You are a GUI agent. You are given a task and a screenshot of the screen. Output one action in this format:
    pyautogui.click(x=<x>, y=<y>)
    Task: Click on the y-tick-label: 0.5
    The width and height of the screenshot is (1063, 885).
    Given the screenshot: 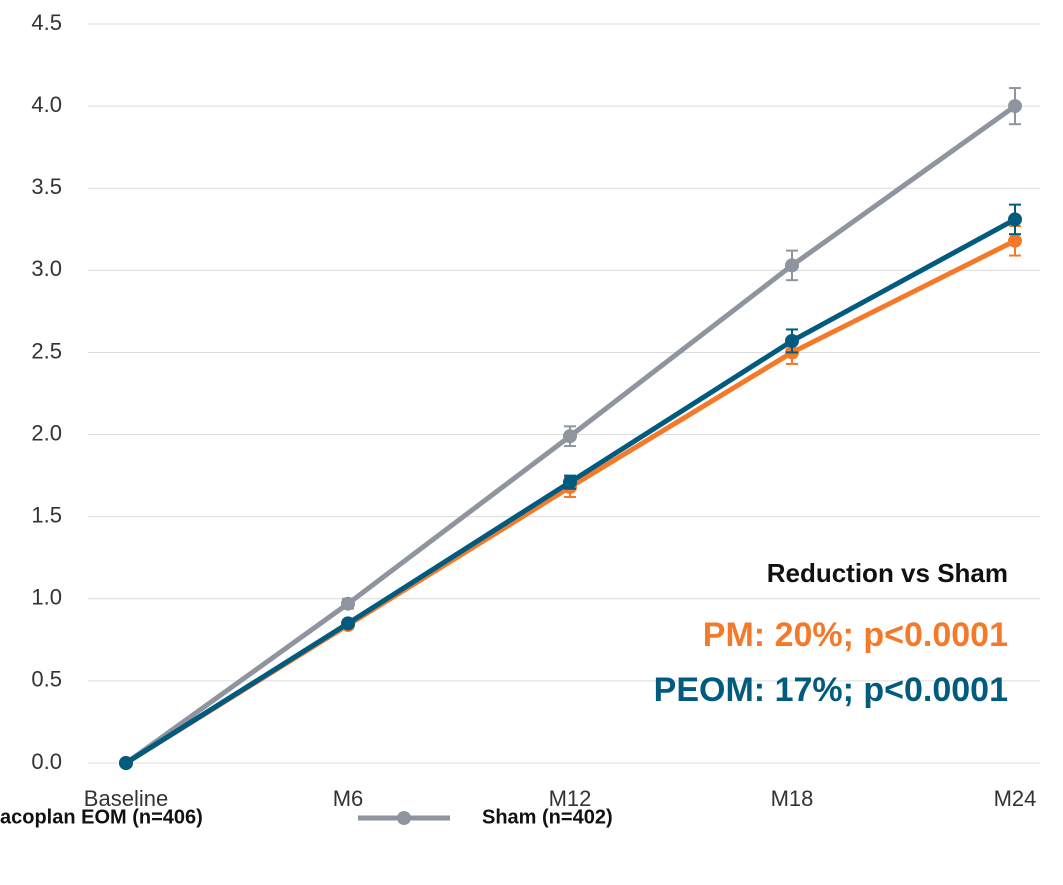 What is the action you would take?
    pyautogui.click(x=46, y=679)
    